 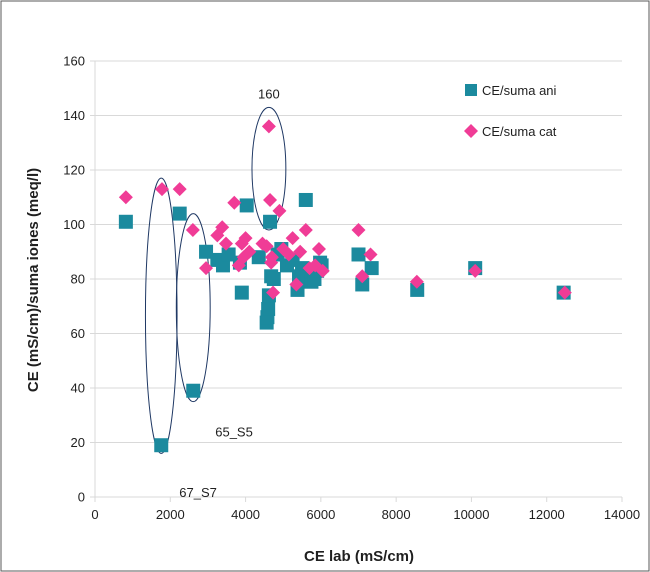 What do you see at coordinates (234, 432) in the screenshot?
I see `annotation-label: 65_S5` at bounding box center [234, 432].